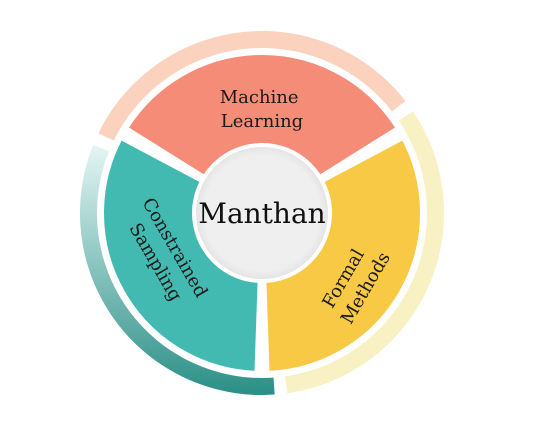  Describe the element at coordinates (262, 121) in the screenshot. I see `label-machine-learning-line-2: Learning` at that location.